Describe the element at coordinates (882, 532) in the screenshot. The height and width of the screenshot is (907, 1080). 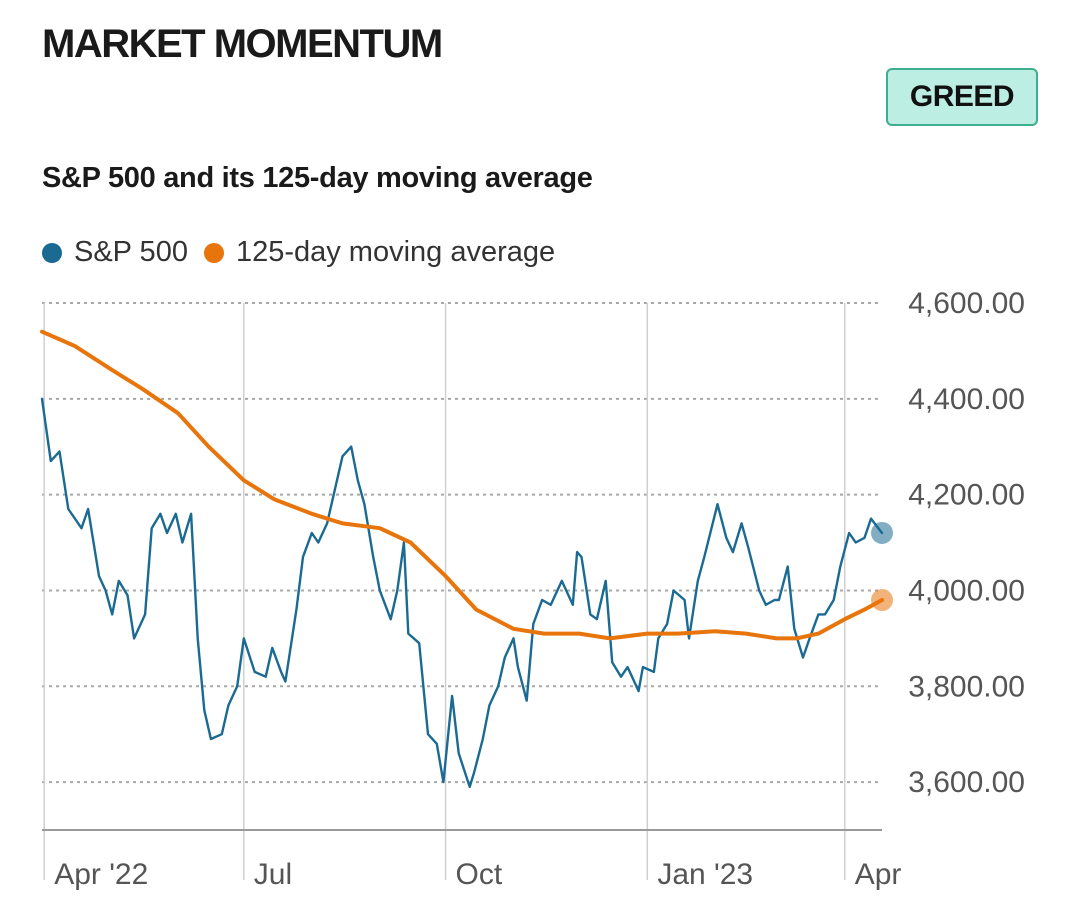
I see `end-marker-sp500` at that location.